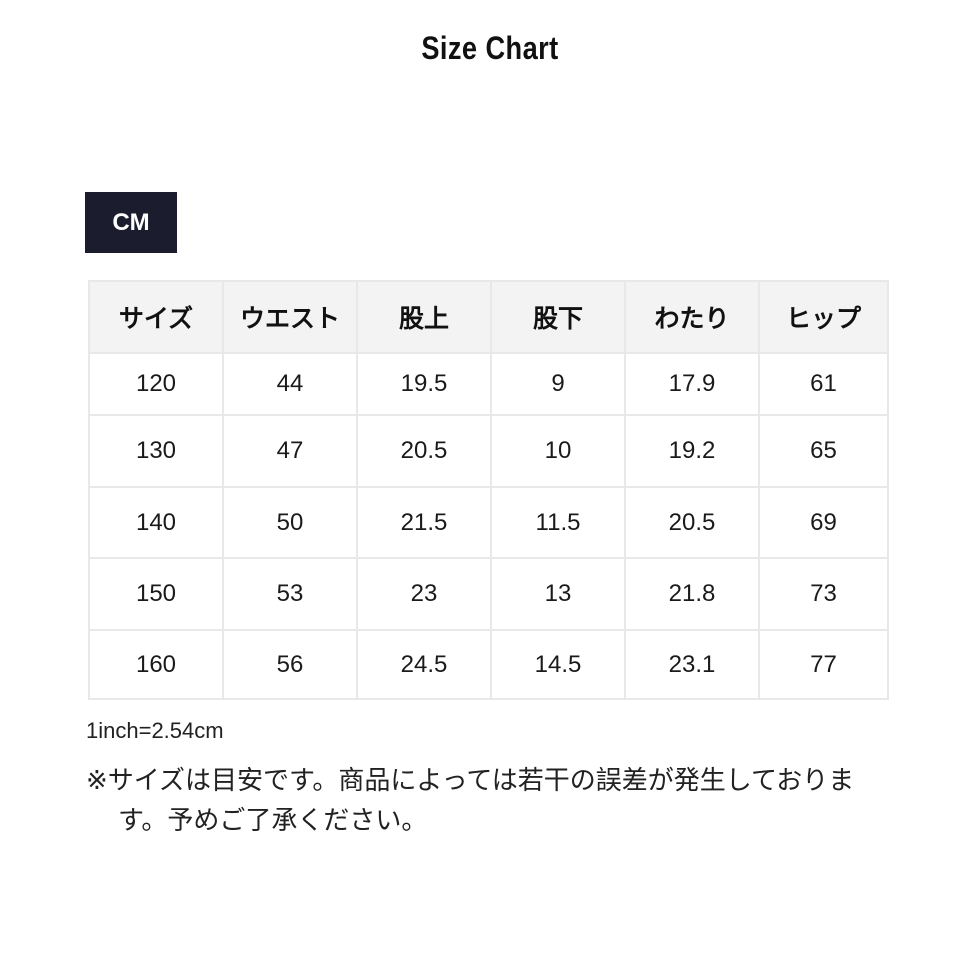 The width and height of the screenshot is (980, 980). What do you see at coordinates (156, 594) in the screenshot?
I see `table-cell: 150` at bounding box center [156, 594].